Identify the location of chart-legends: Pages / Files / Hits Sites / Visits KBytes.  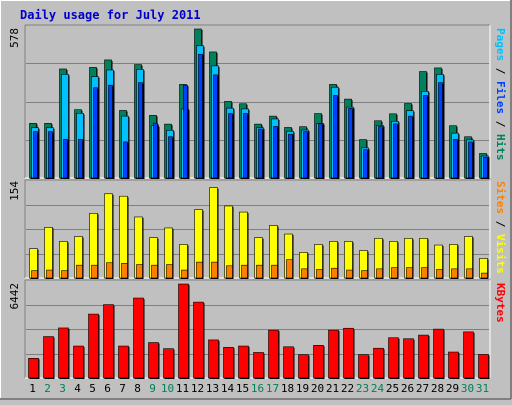
(500, 175).